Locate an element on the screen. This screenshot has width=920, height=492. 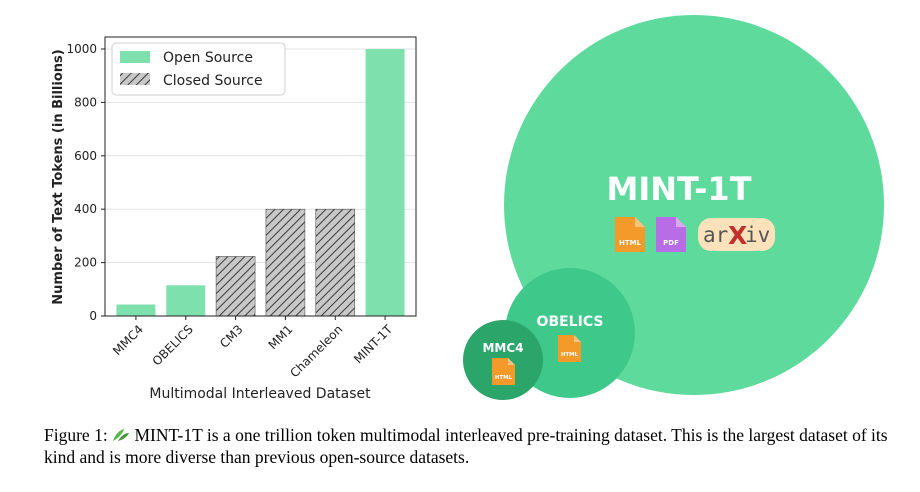
x-axis-label: Multimodal Interleaved Dataset is located at coordinates (260, 394).